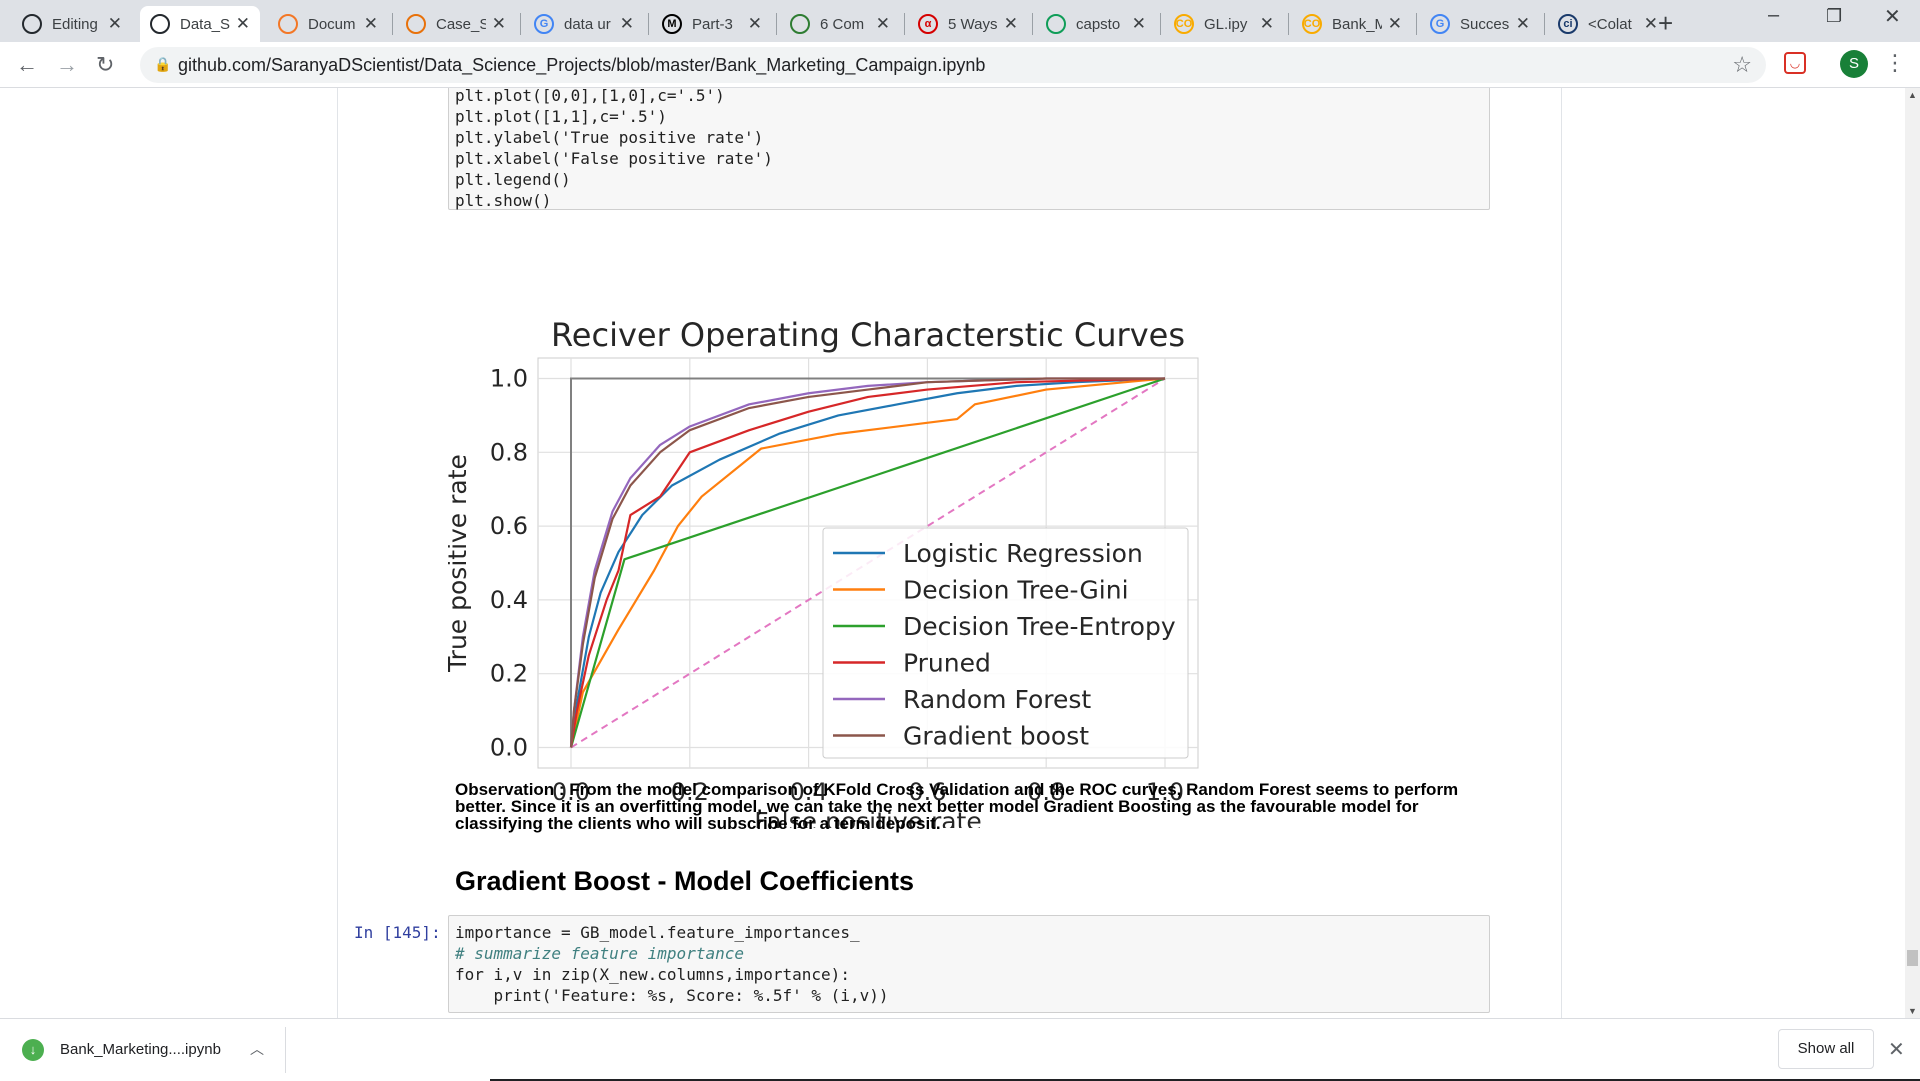  I want to click on chart-title: Reciver Operating Characterstic Curves, so click(868, 335).